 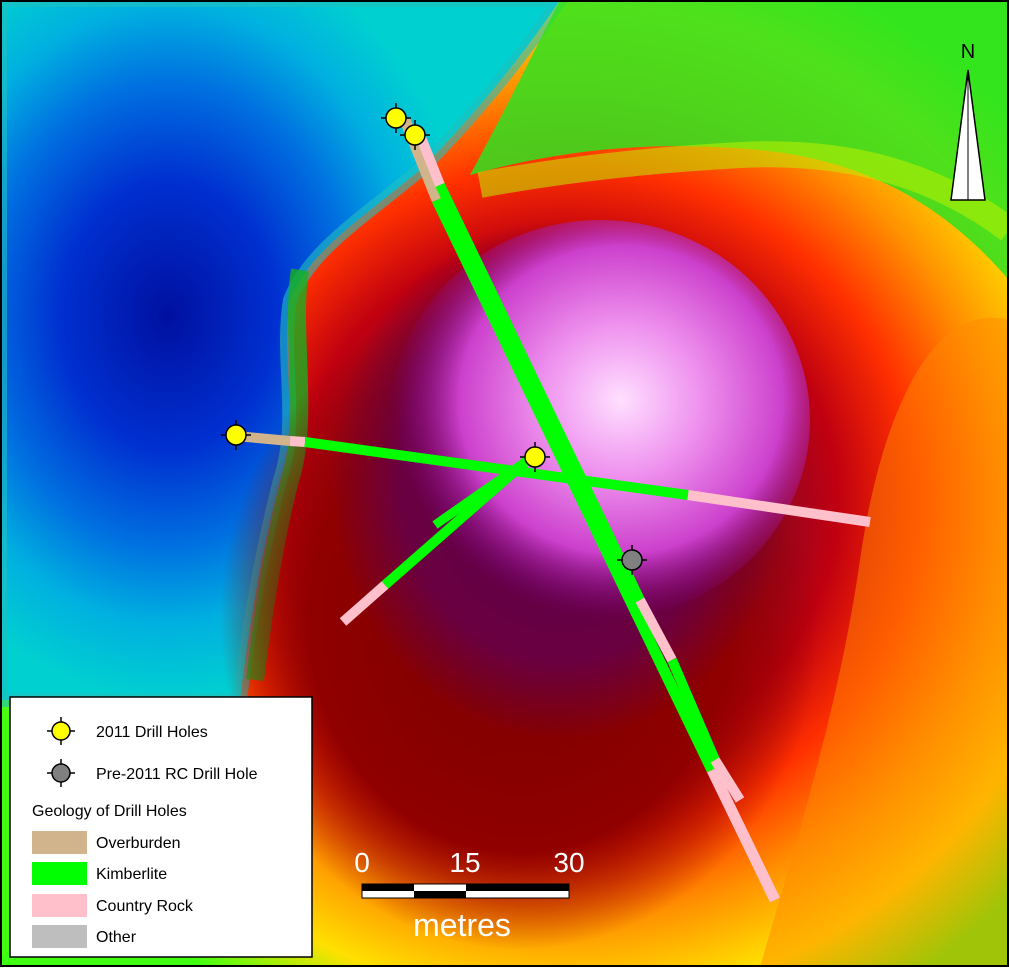 What do you see at coordinates (436, 540) in the screenshot?
I see `drill-trace-southwest` at bounding box center [436, 540].